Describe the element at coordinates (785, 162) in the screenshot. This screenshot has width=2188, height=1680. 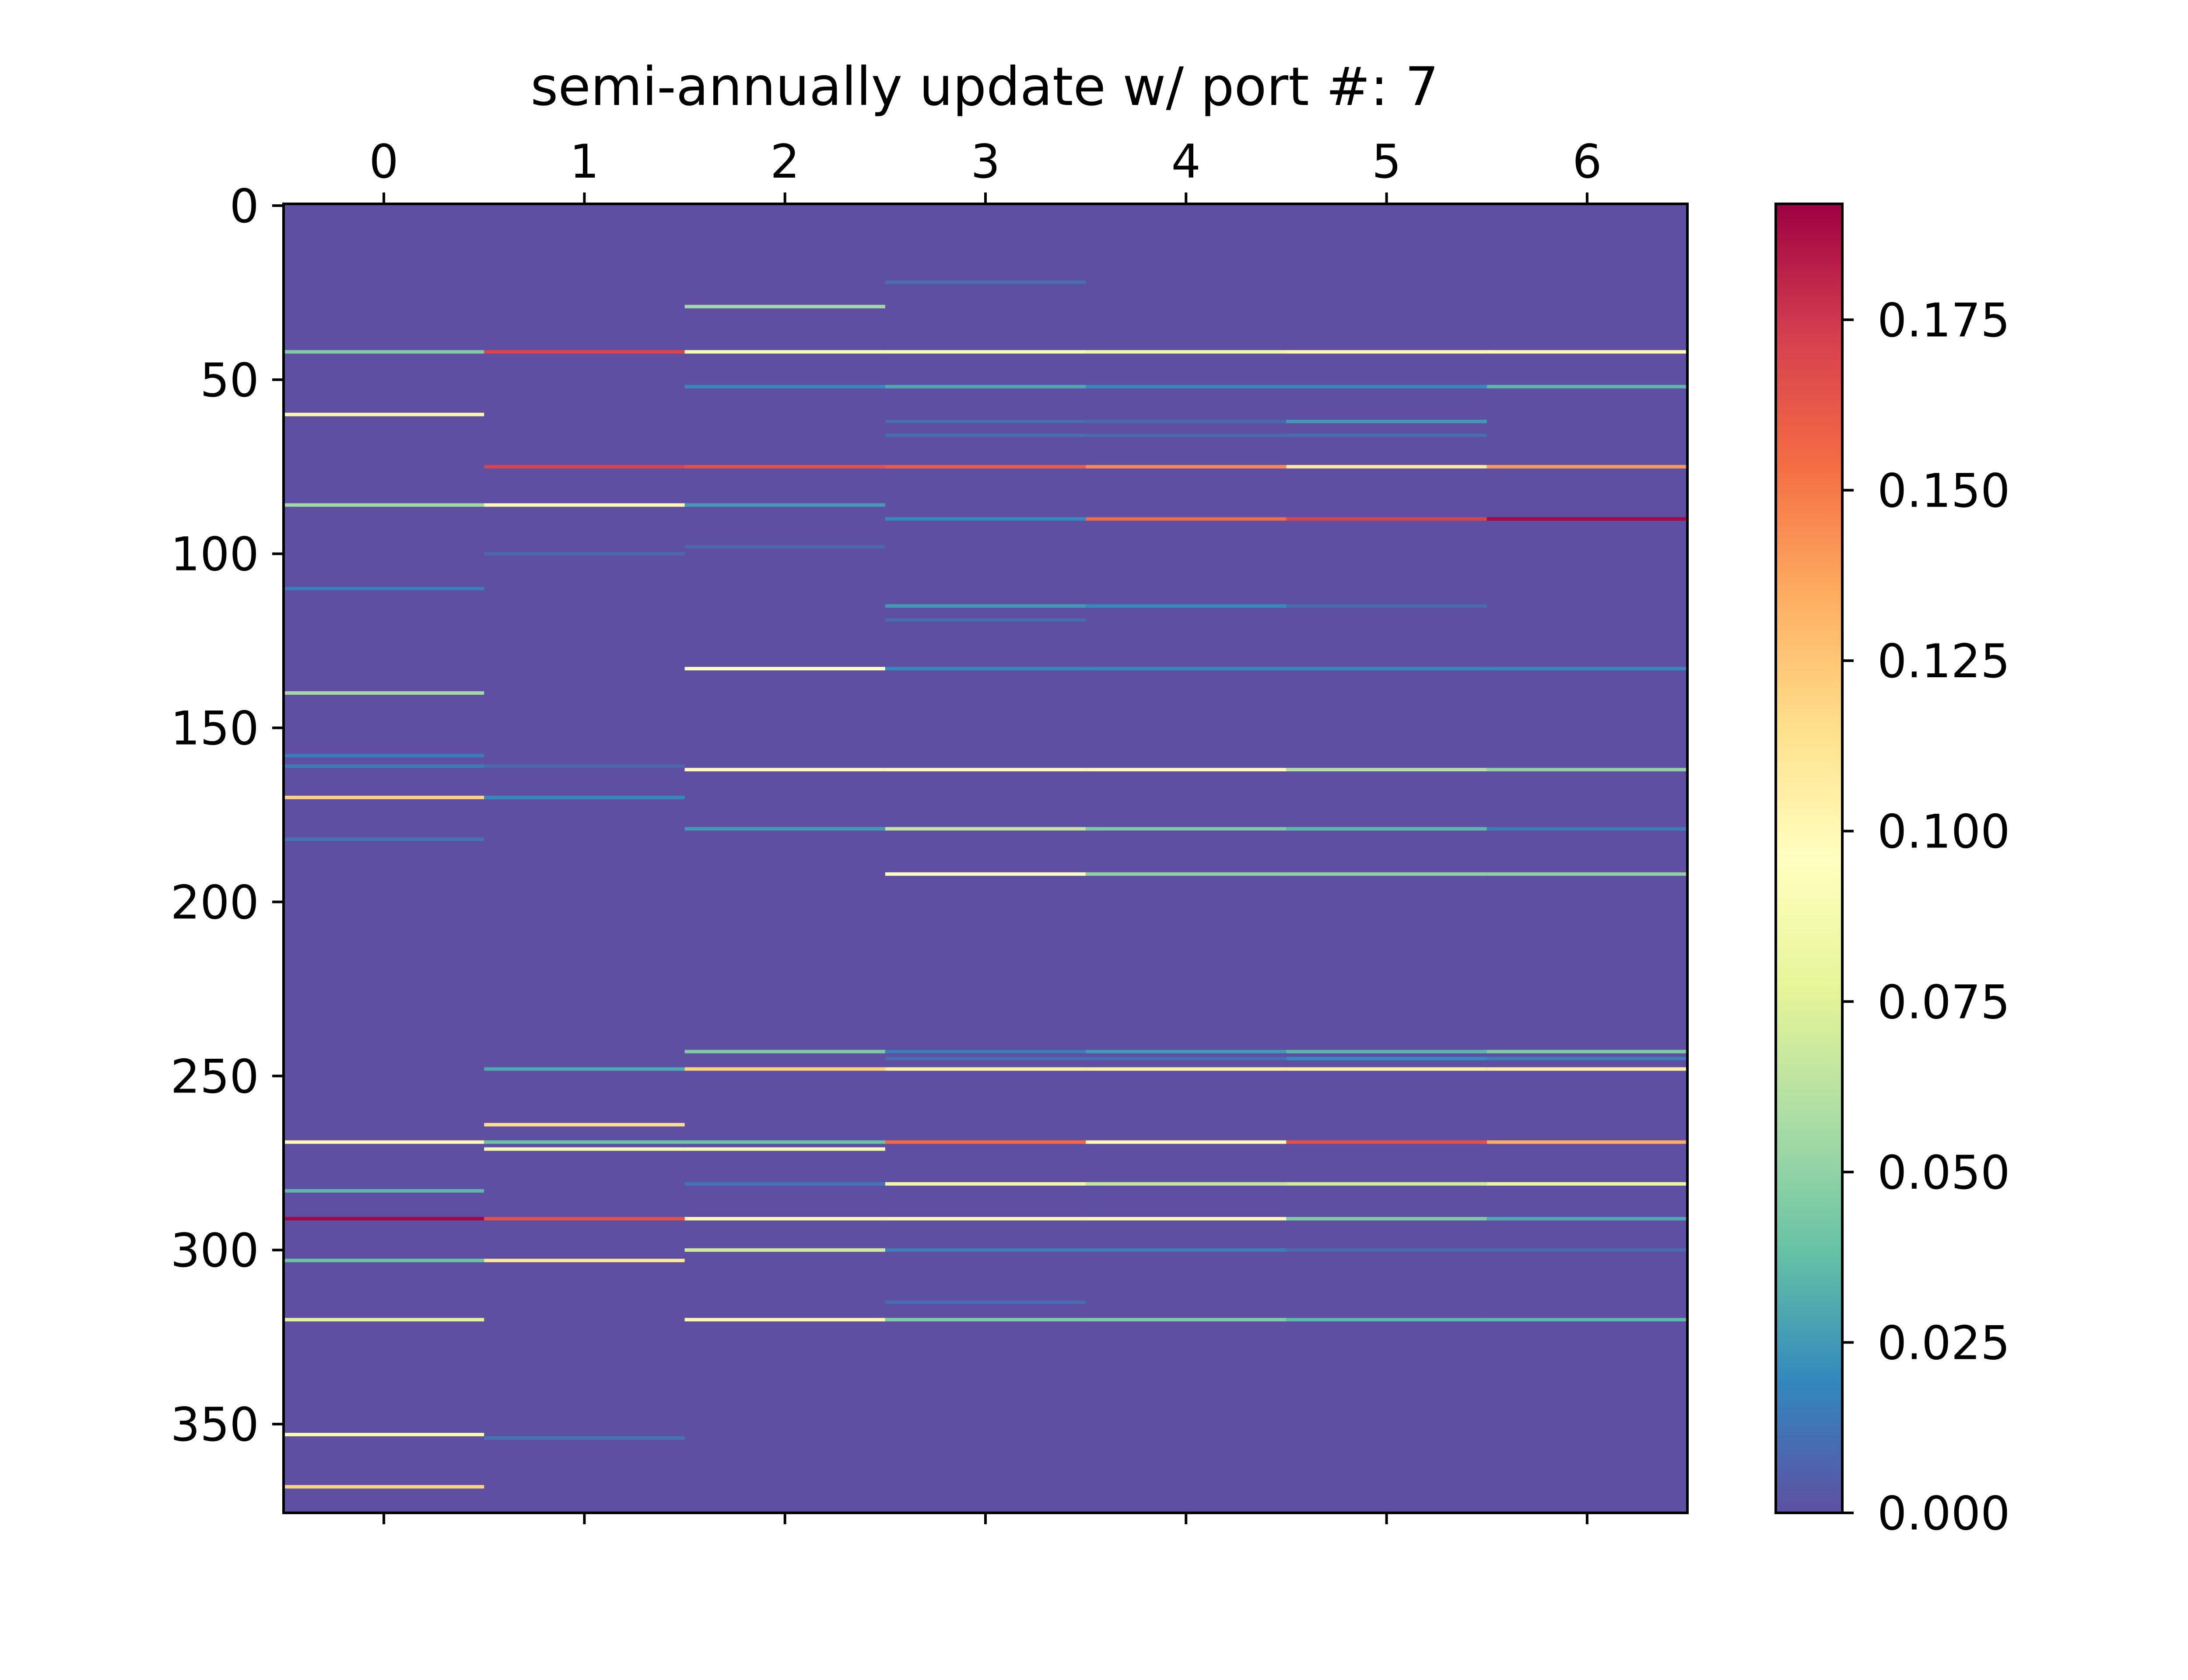
I see `x-tick-label: 2` at that location.